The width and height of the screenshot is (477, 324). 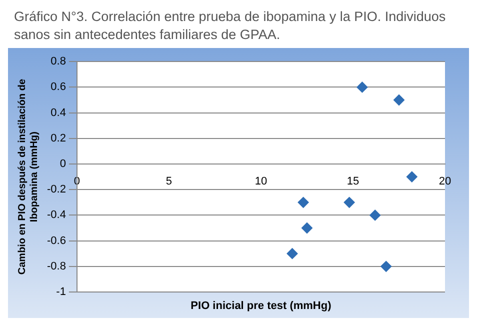 I want to click on y-tick-label: -0.4, so click(x=56, y=215).